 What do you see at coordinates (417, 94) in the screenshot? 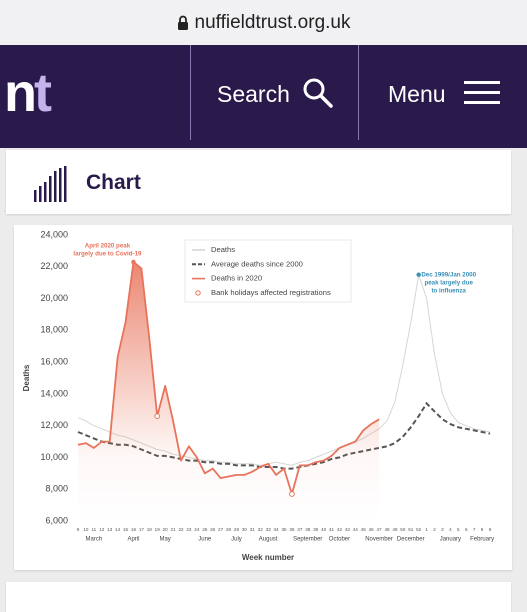
I see `menu-button: Menu` at bounding box center [417, 94].